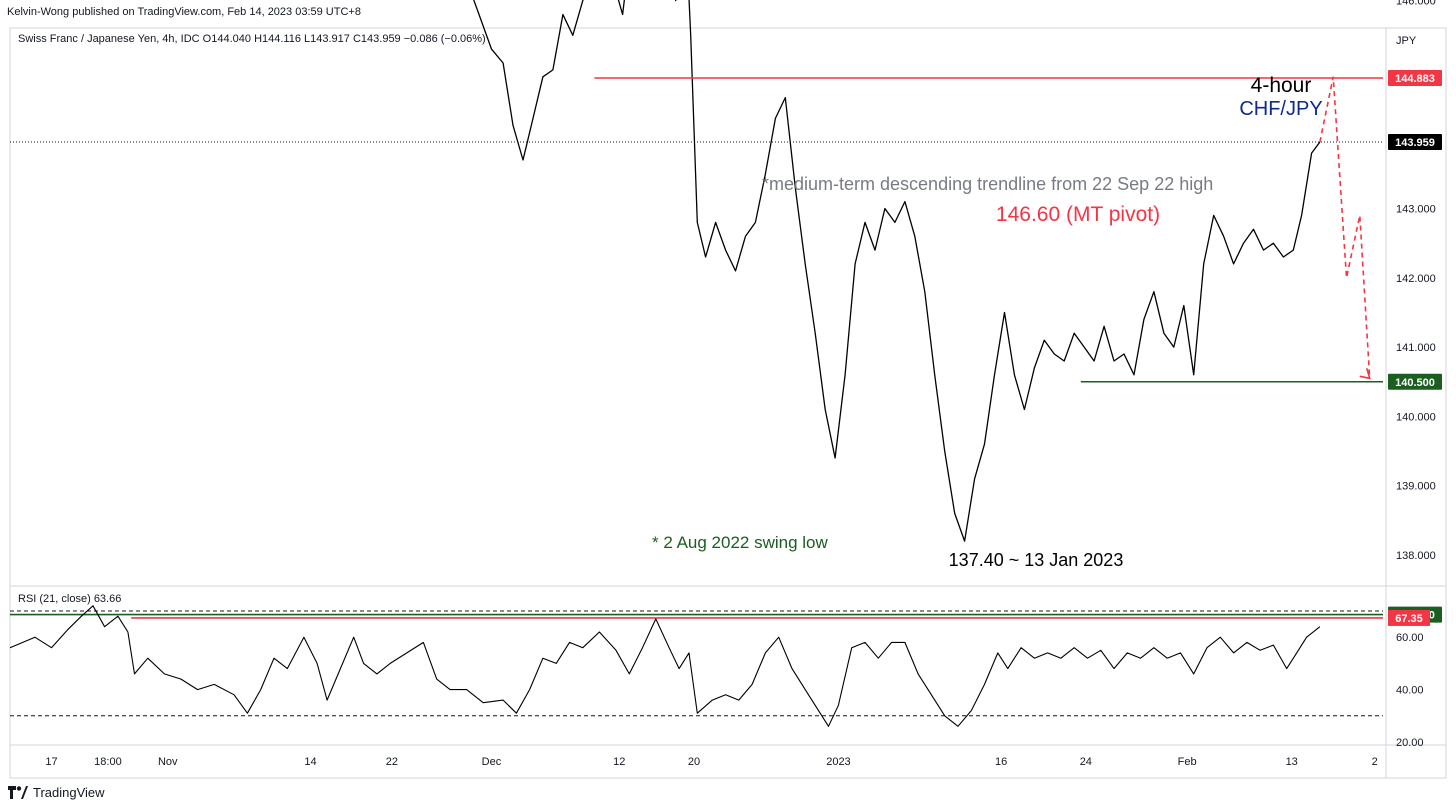  I want to click on price-axis-tick: 138.000, so click(1416, 556).